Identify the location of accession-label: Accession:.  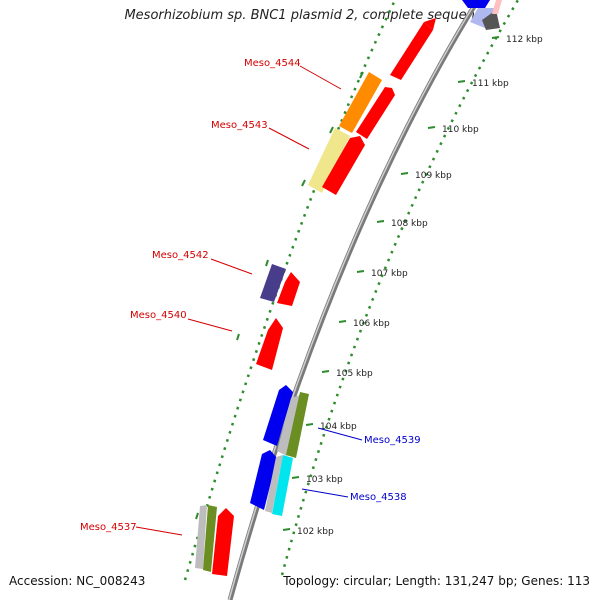
(41, 581).